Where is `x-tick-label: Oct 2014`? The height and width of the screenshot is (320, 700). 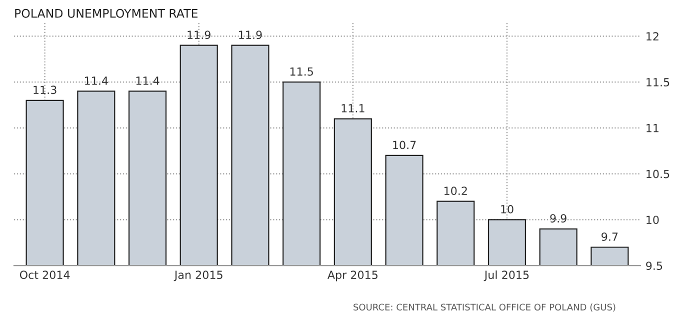
x-tick-label: Oct 2014 is located at coordinates (45, 275).